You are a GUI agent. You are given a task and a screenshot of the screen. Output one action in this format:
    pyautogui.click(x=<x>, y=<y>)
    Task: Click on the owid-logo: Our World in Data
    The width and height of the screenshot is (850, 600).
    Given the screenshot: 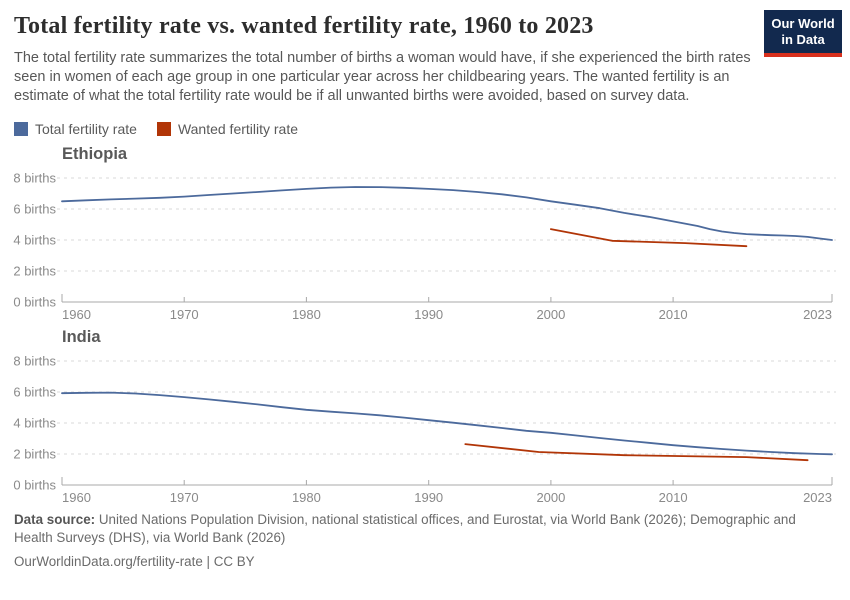 What is the action you would take?
    pyautogui.click(x=803, y=34)
    